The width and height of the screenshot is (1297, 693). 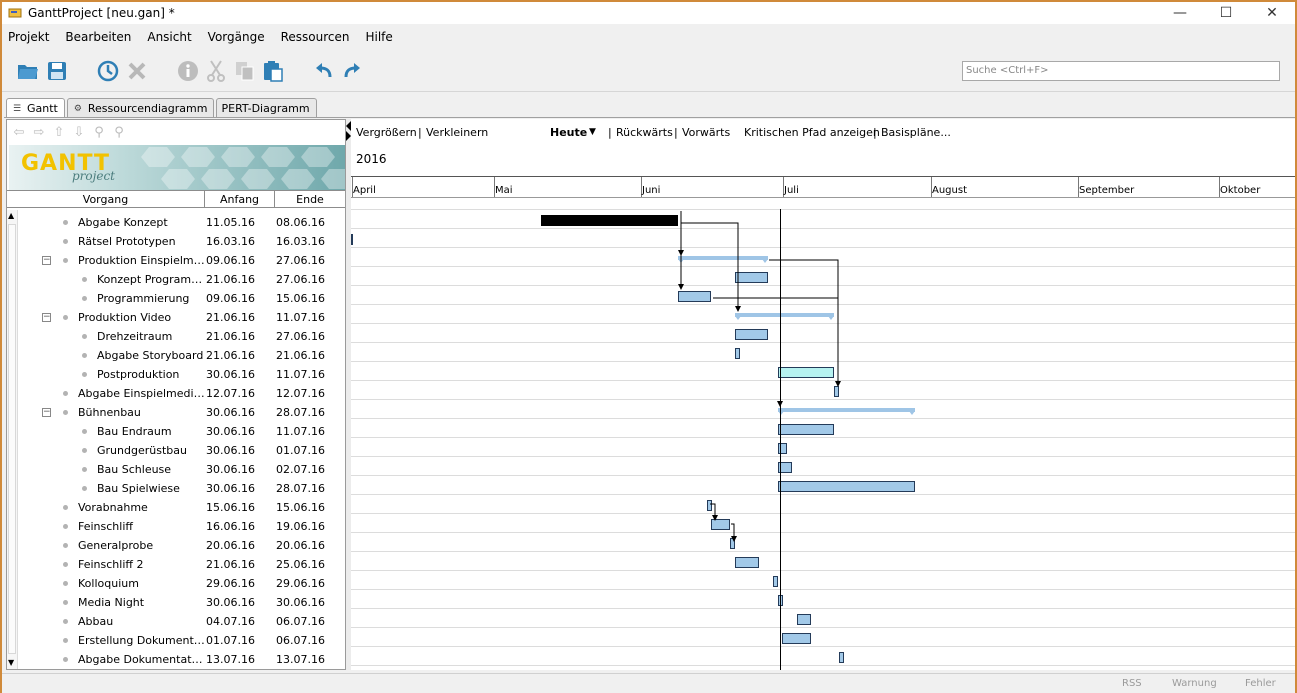 What do you see at coordinates (11, 215) in the screenshot?
I see `scroll-up-icon: ▲` at bounding box center [11, 215].